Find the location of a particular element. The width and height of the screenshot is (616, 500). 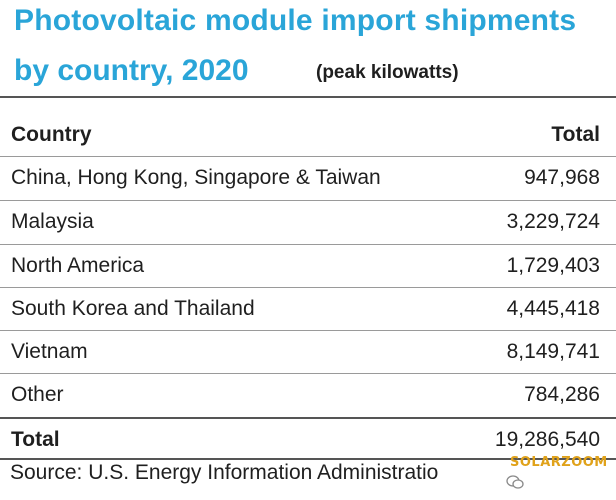

header-total: Total is located at coordinates (575, 134).